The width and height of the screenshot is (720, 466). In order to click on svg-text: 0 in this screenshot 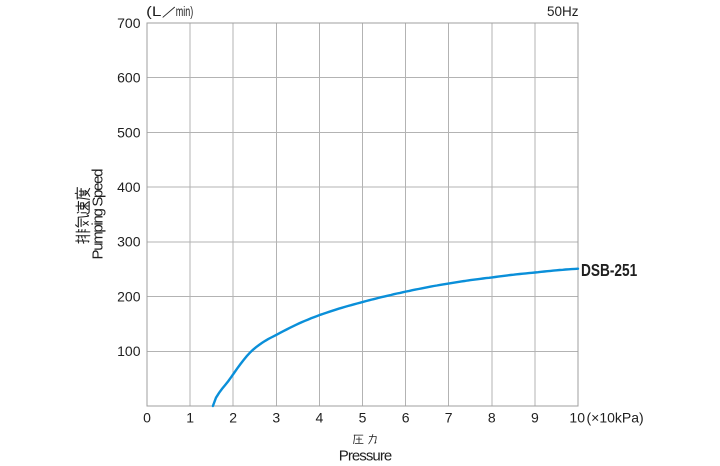, I will do `click(147, 417)`.